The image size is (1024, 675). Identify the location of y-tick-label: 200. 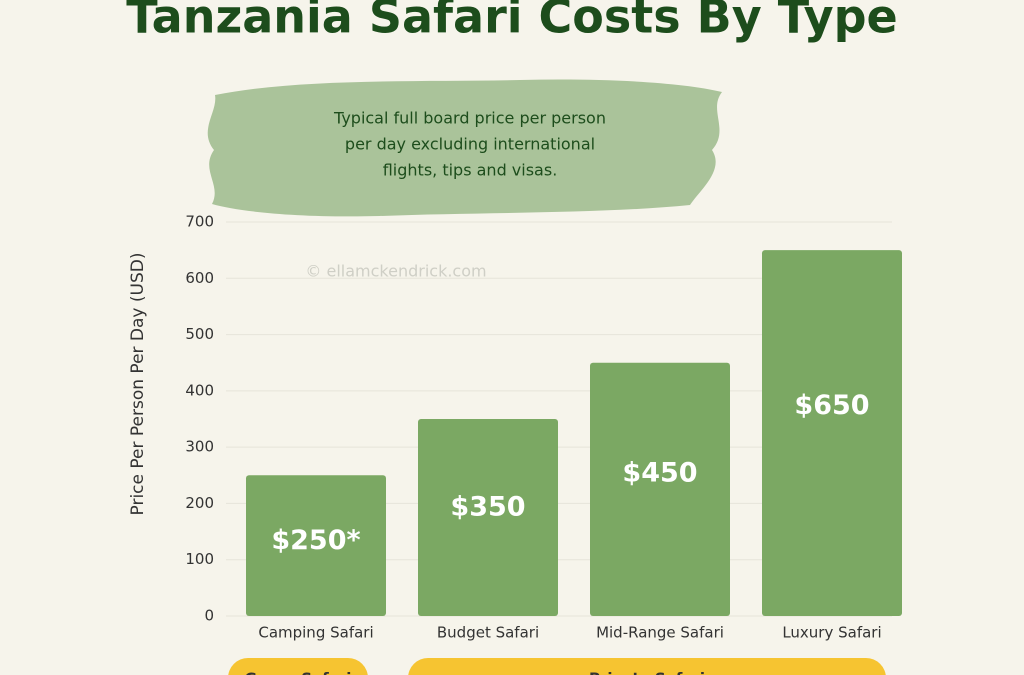
(199, 503).